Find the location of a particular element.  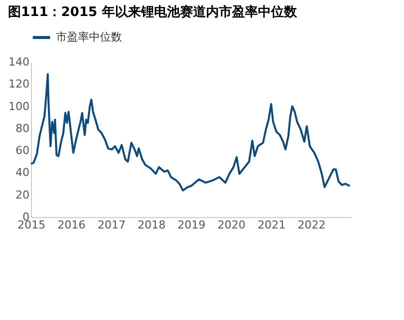

y-tick-label: 80 is located at coordinates (23, 128).